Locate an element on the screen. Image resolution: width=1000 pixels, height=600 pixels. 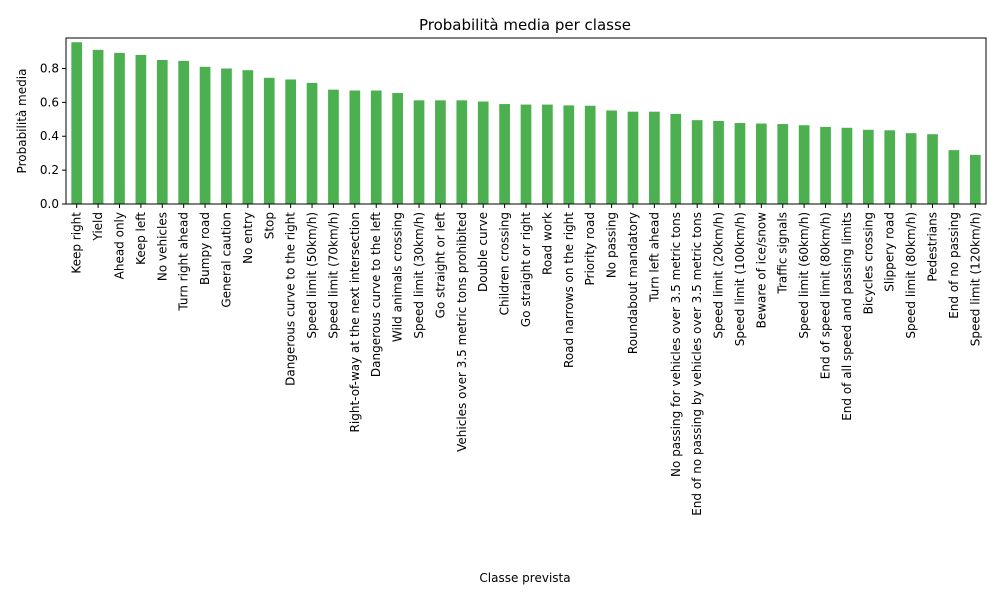
x-axis-label: Classe prevista is located at coordinates (524, 578).